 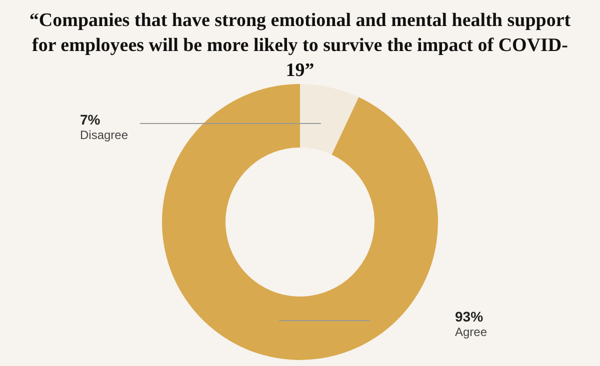 I want to click on slice-label: Agree, so click(x=471, y=331).